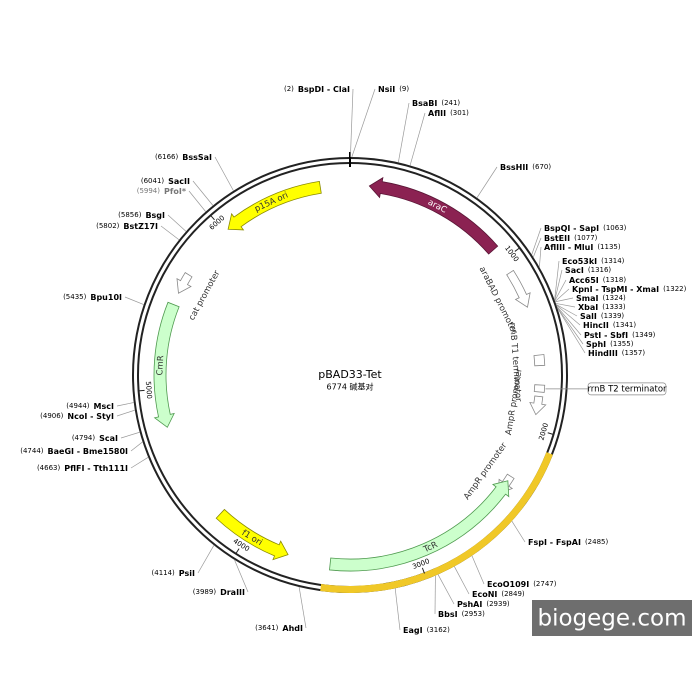 Image resolution: width=700 pixels, height=700 pixels. What do you see at coordinates (627, 389) in the screenshot?
I see `feature-label: rrnB T2 terminator` at bounding box center [627, 389].